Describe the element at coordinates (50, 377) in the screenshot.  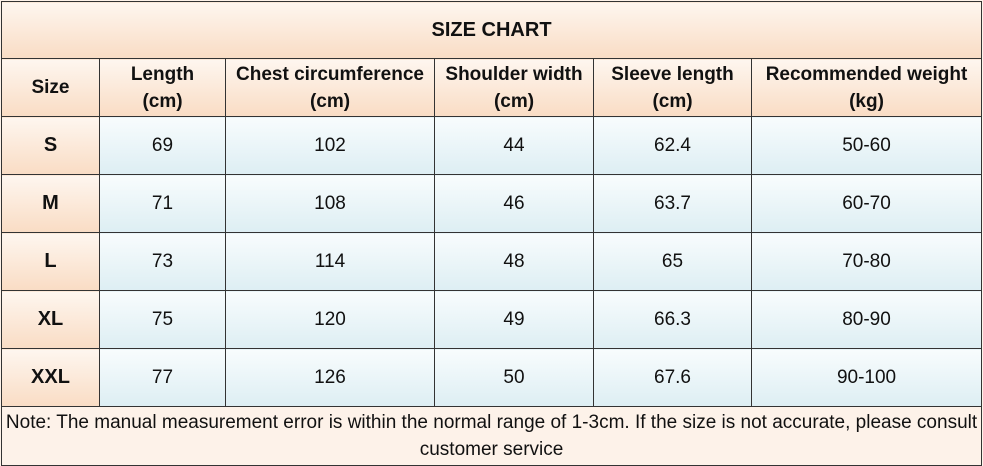
I see `size-label: XXL` at that location.